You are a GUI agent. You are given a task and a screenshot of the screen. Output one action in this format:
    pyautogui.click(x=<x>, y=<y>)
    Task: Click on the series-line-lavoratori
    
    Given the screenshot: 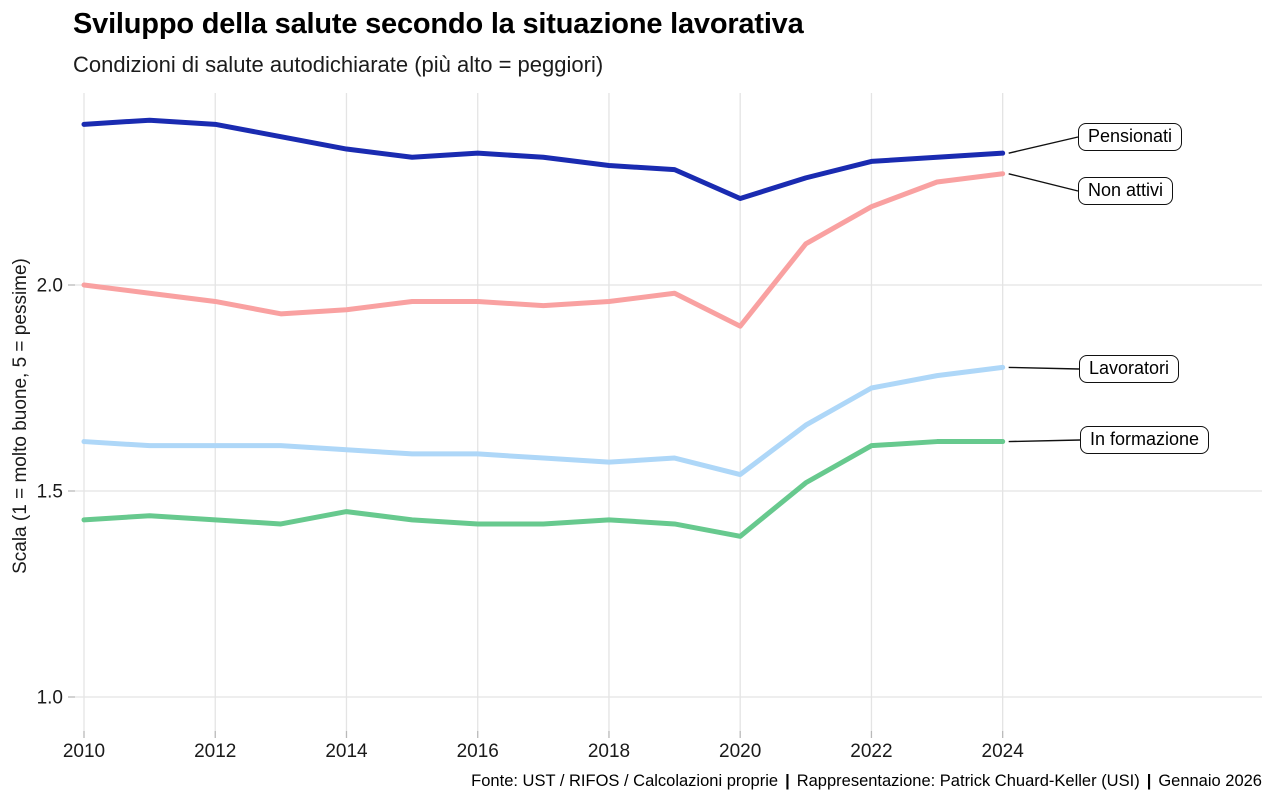 What is the action you would take?
    pyautogui.click(x=543, y=421)
    